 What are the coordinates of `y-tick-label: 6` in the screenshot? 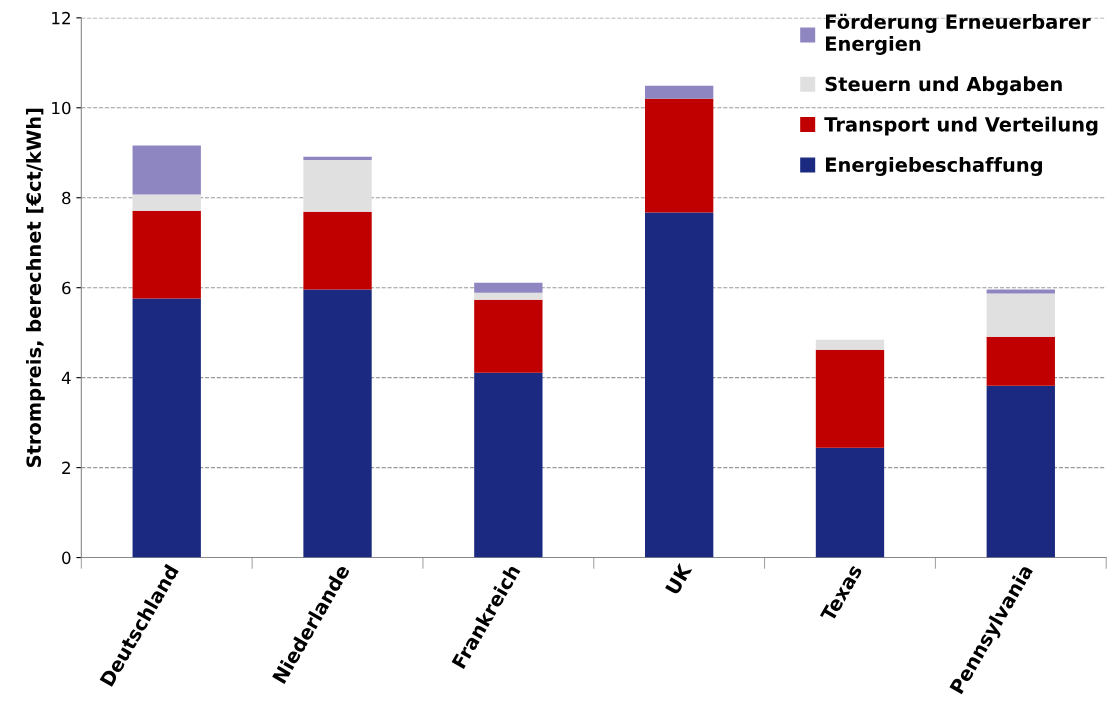 It's located at (66, 288).